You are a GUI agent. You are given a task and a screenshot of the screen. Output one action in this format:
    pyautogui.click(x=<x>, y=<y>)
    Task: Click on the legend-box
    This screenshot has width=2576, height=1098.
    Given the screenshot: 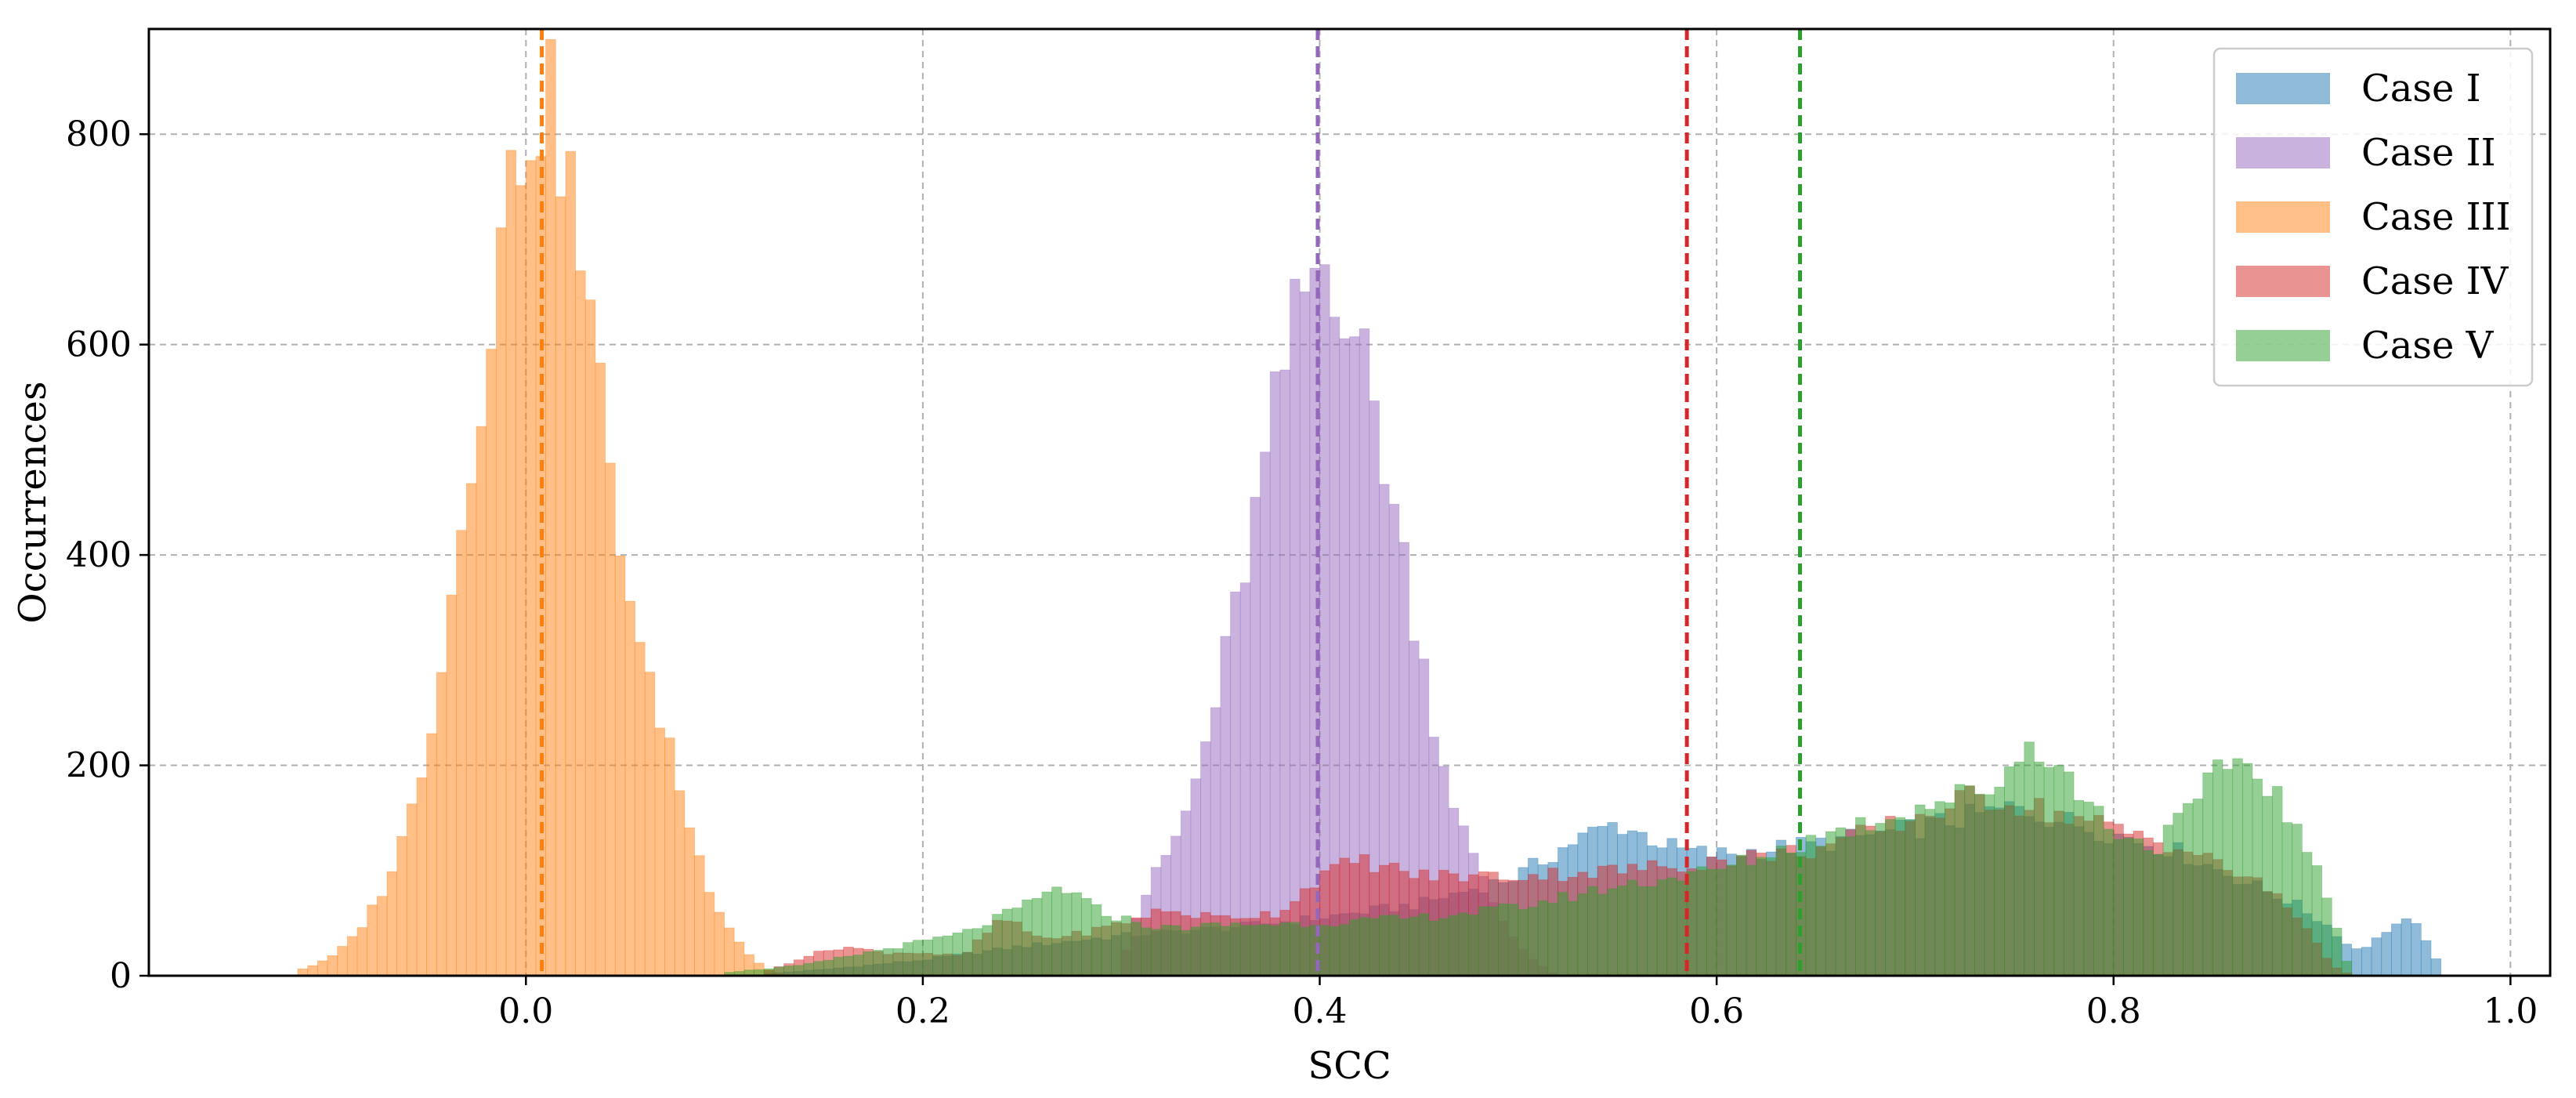 What is the action you would take?
    pyautogui.click(x=2373, y=217)
    